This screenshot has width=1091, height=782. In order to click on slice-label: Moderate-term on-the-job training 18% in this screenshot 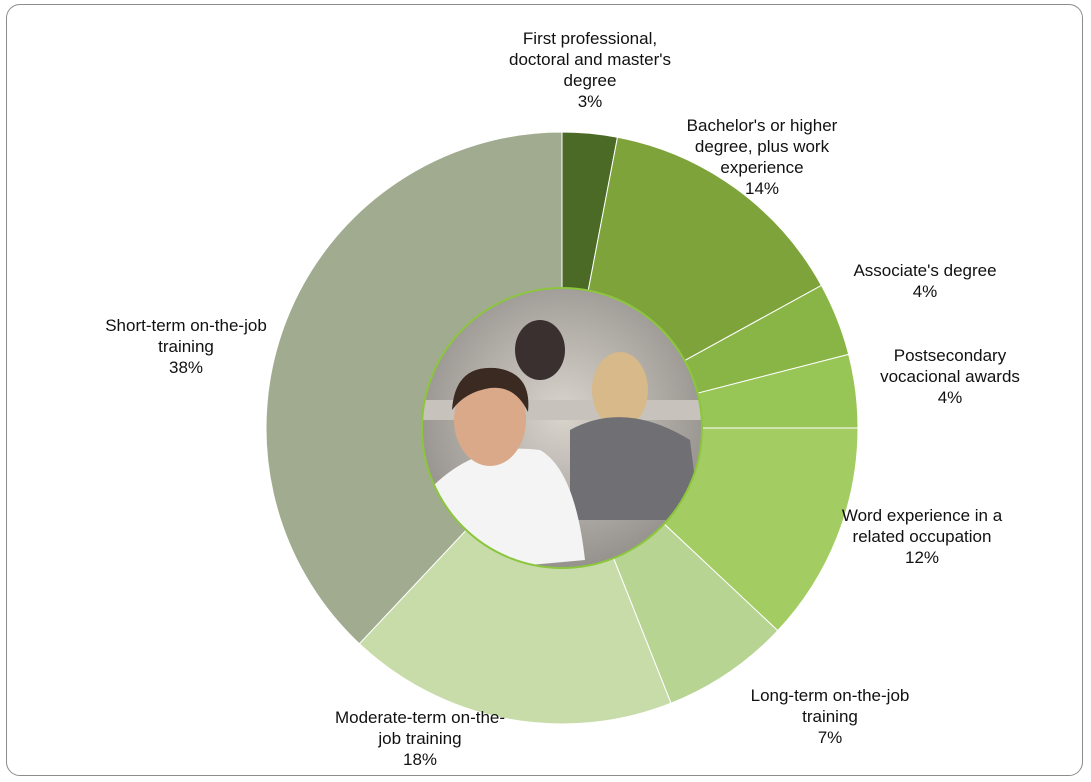, I will do `click(420, 738)`.